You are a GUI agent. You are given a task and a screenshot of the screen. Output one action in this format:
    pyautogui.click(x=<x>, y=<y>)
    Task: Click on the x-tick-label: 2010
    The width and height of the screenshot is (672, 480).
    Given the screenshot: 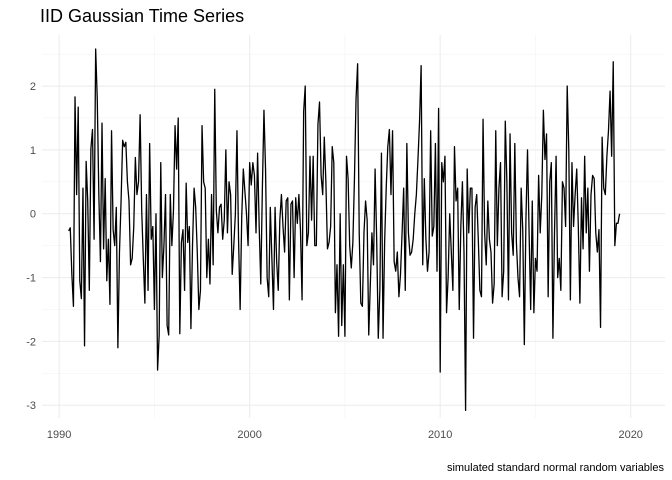 What is the action you would take?
    pyautogui.click(x=440, y=435)
    